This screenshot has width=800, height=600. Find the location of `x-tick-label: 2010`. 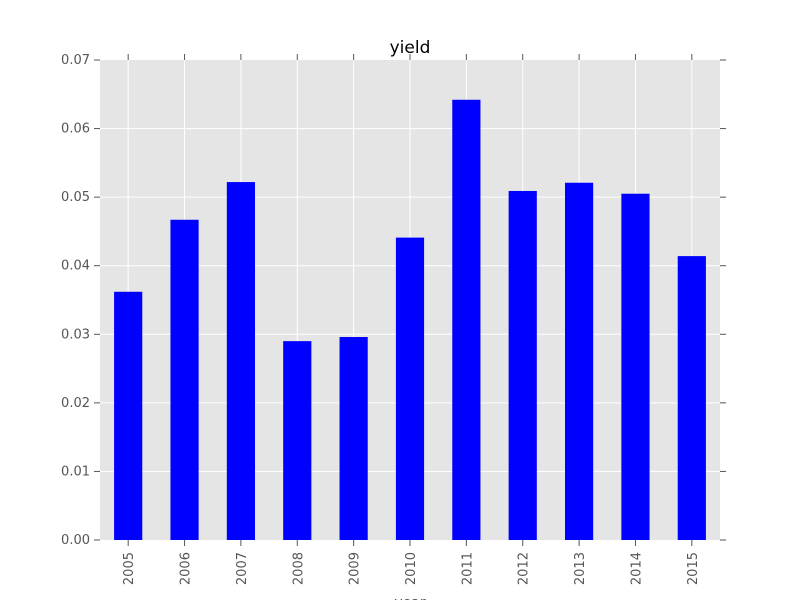

x-tick-label: 2010 is located at coordinates (411, 568).